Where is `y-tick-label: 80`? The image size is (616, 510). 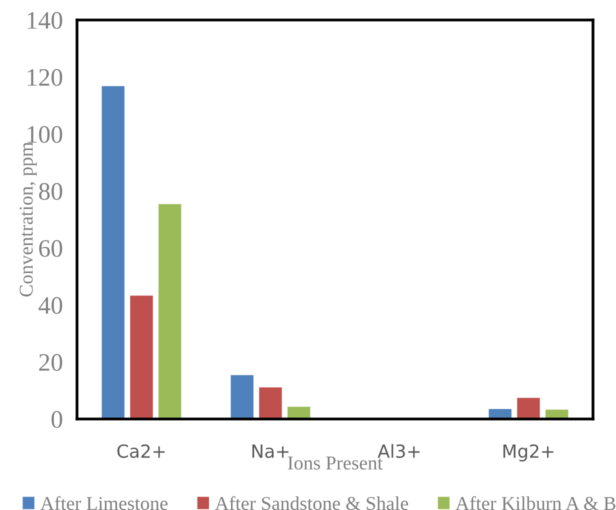
y-tick-label: 80 is located at coordinates (50, 191).